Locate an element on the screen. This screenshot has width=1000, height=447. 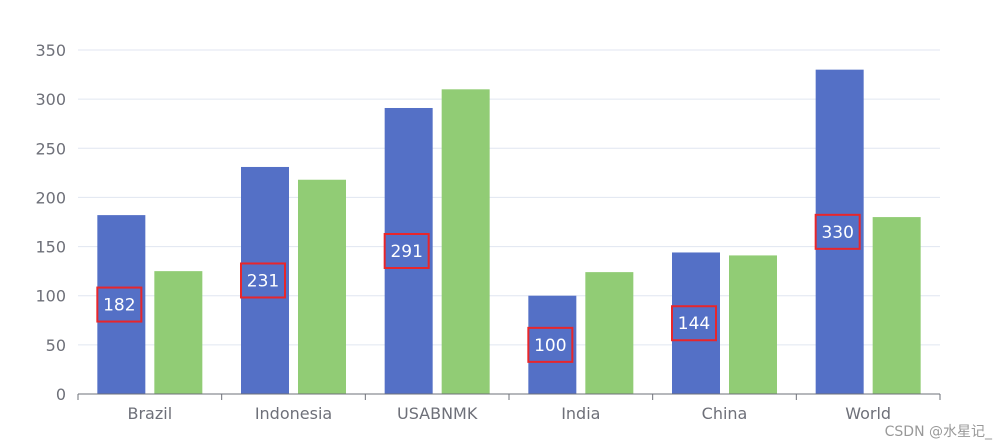
x-axis: Brazil Indonesia USABNMK India China World is located at coordinates (509, 408).